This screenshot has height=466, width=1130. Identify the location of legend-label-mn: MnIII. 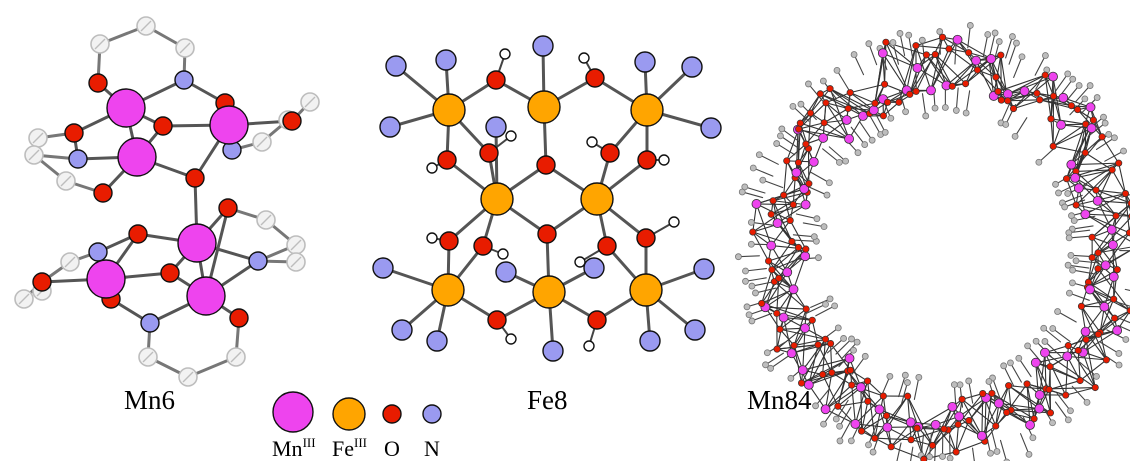
(294, 449).